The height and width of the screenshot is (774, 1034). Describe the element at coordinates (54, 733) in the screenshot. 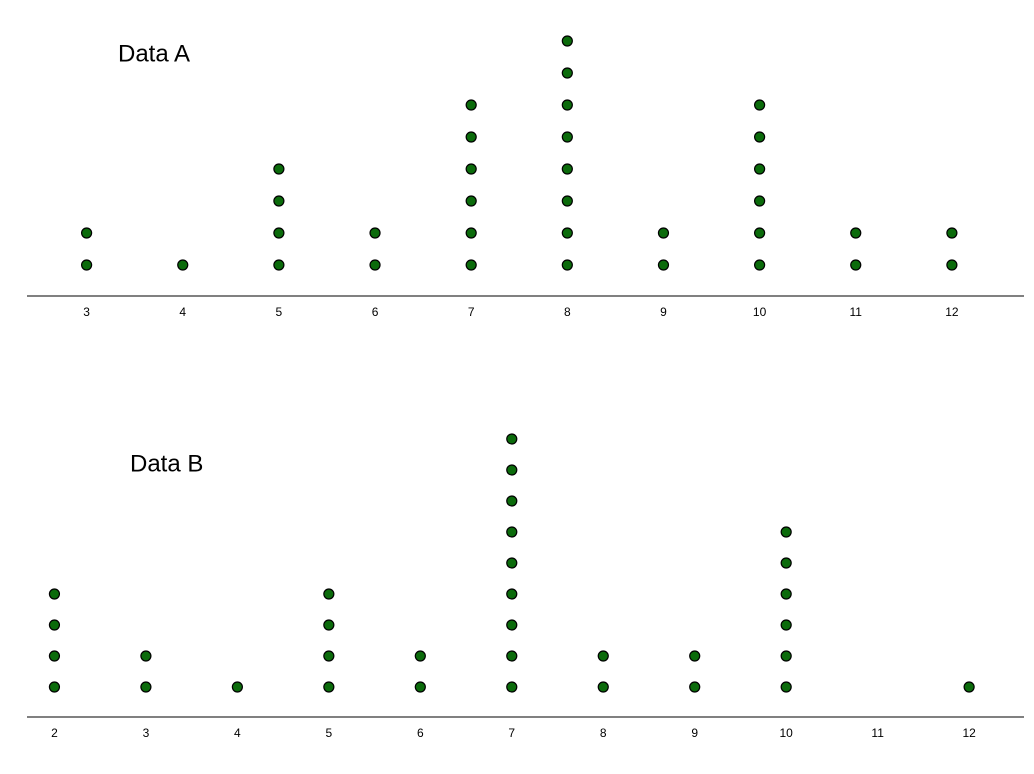

I see `x-tick-label: 2` at that location.